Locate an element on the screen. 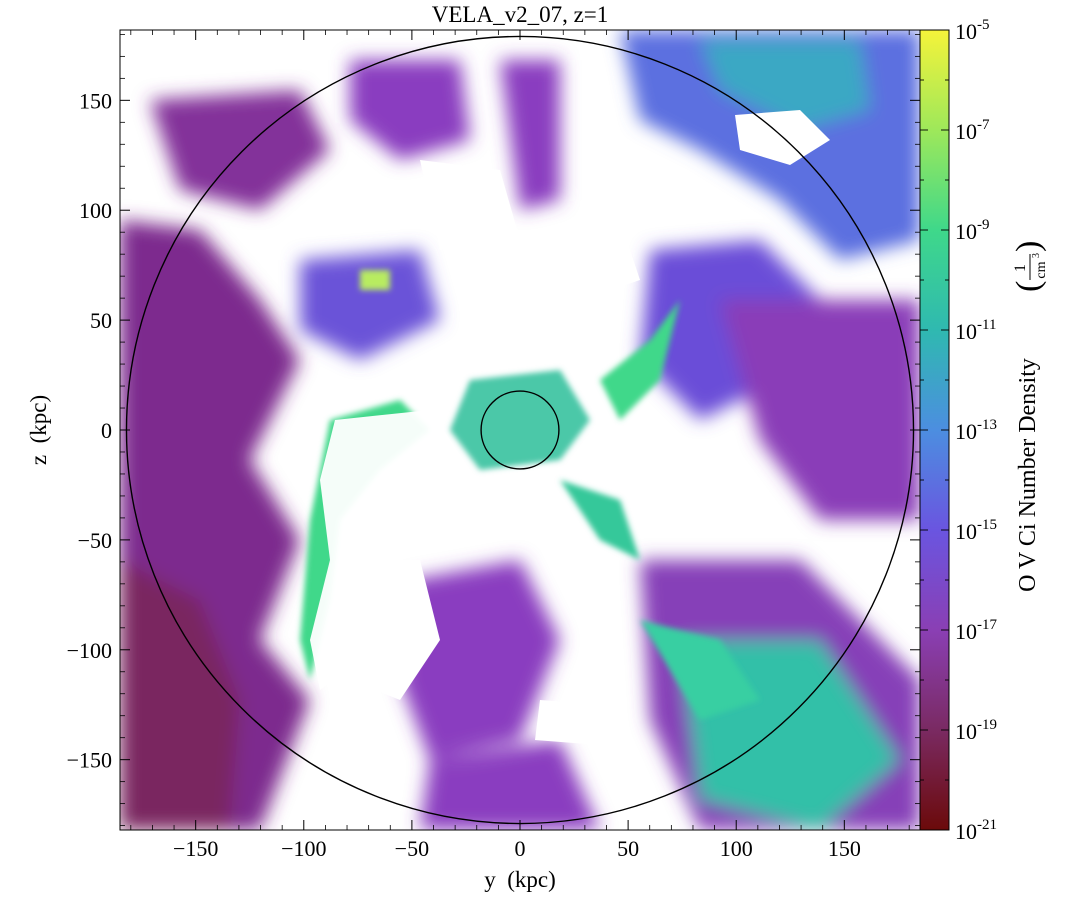  y-tick-label: −150 is located at coordinates (89, 760).